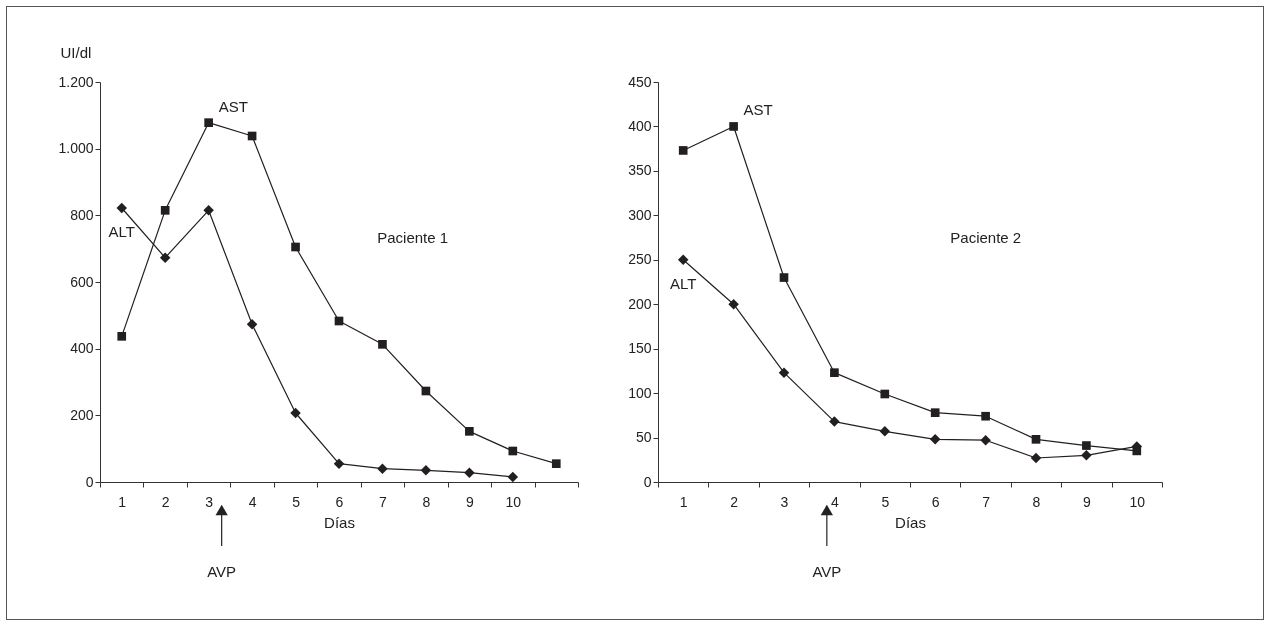 The width and height of the screenshot is (1274, 630). I want to click on annotation: Paciente 1, so click(413, 237).